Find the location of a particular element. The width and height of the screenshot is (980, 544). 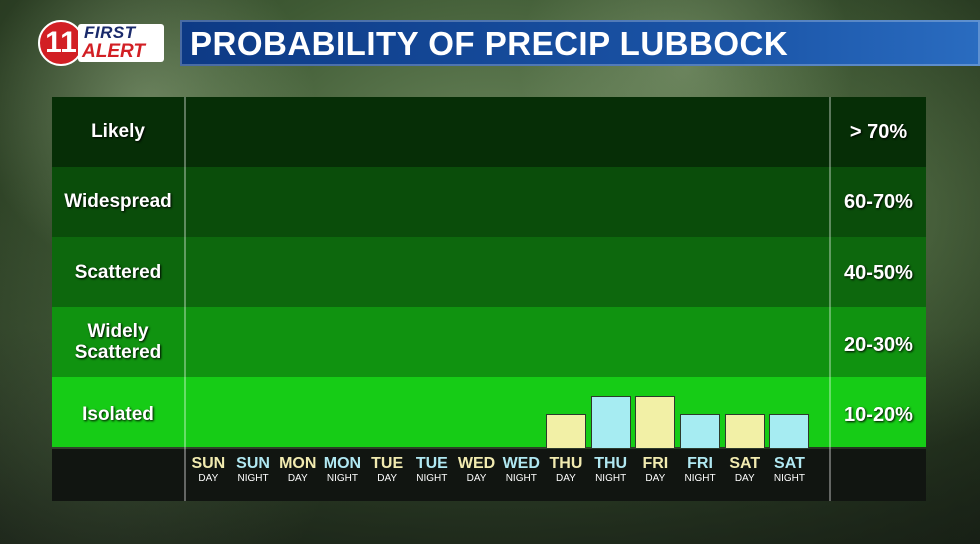

first-alert-logo: 11 FIRST ALERT is located at coordinates (102, 43).